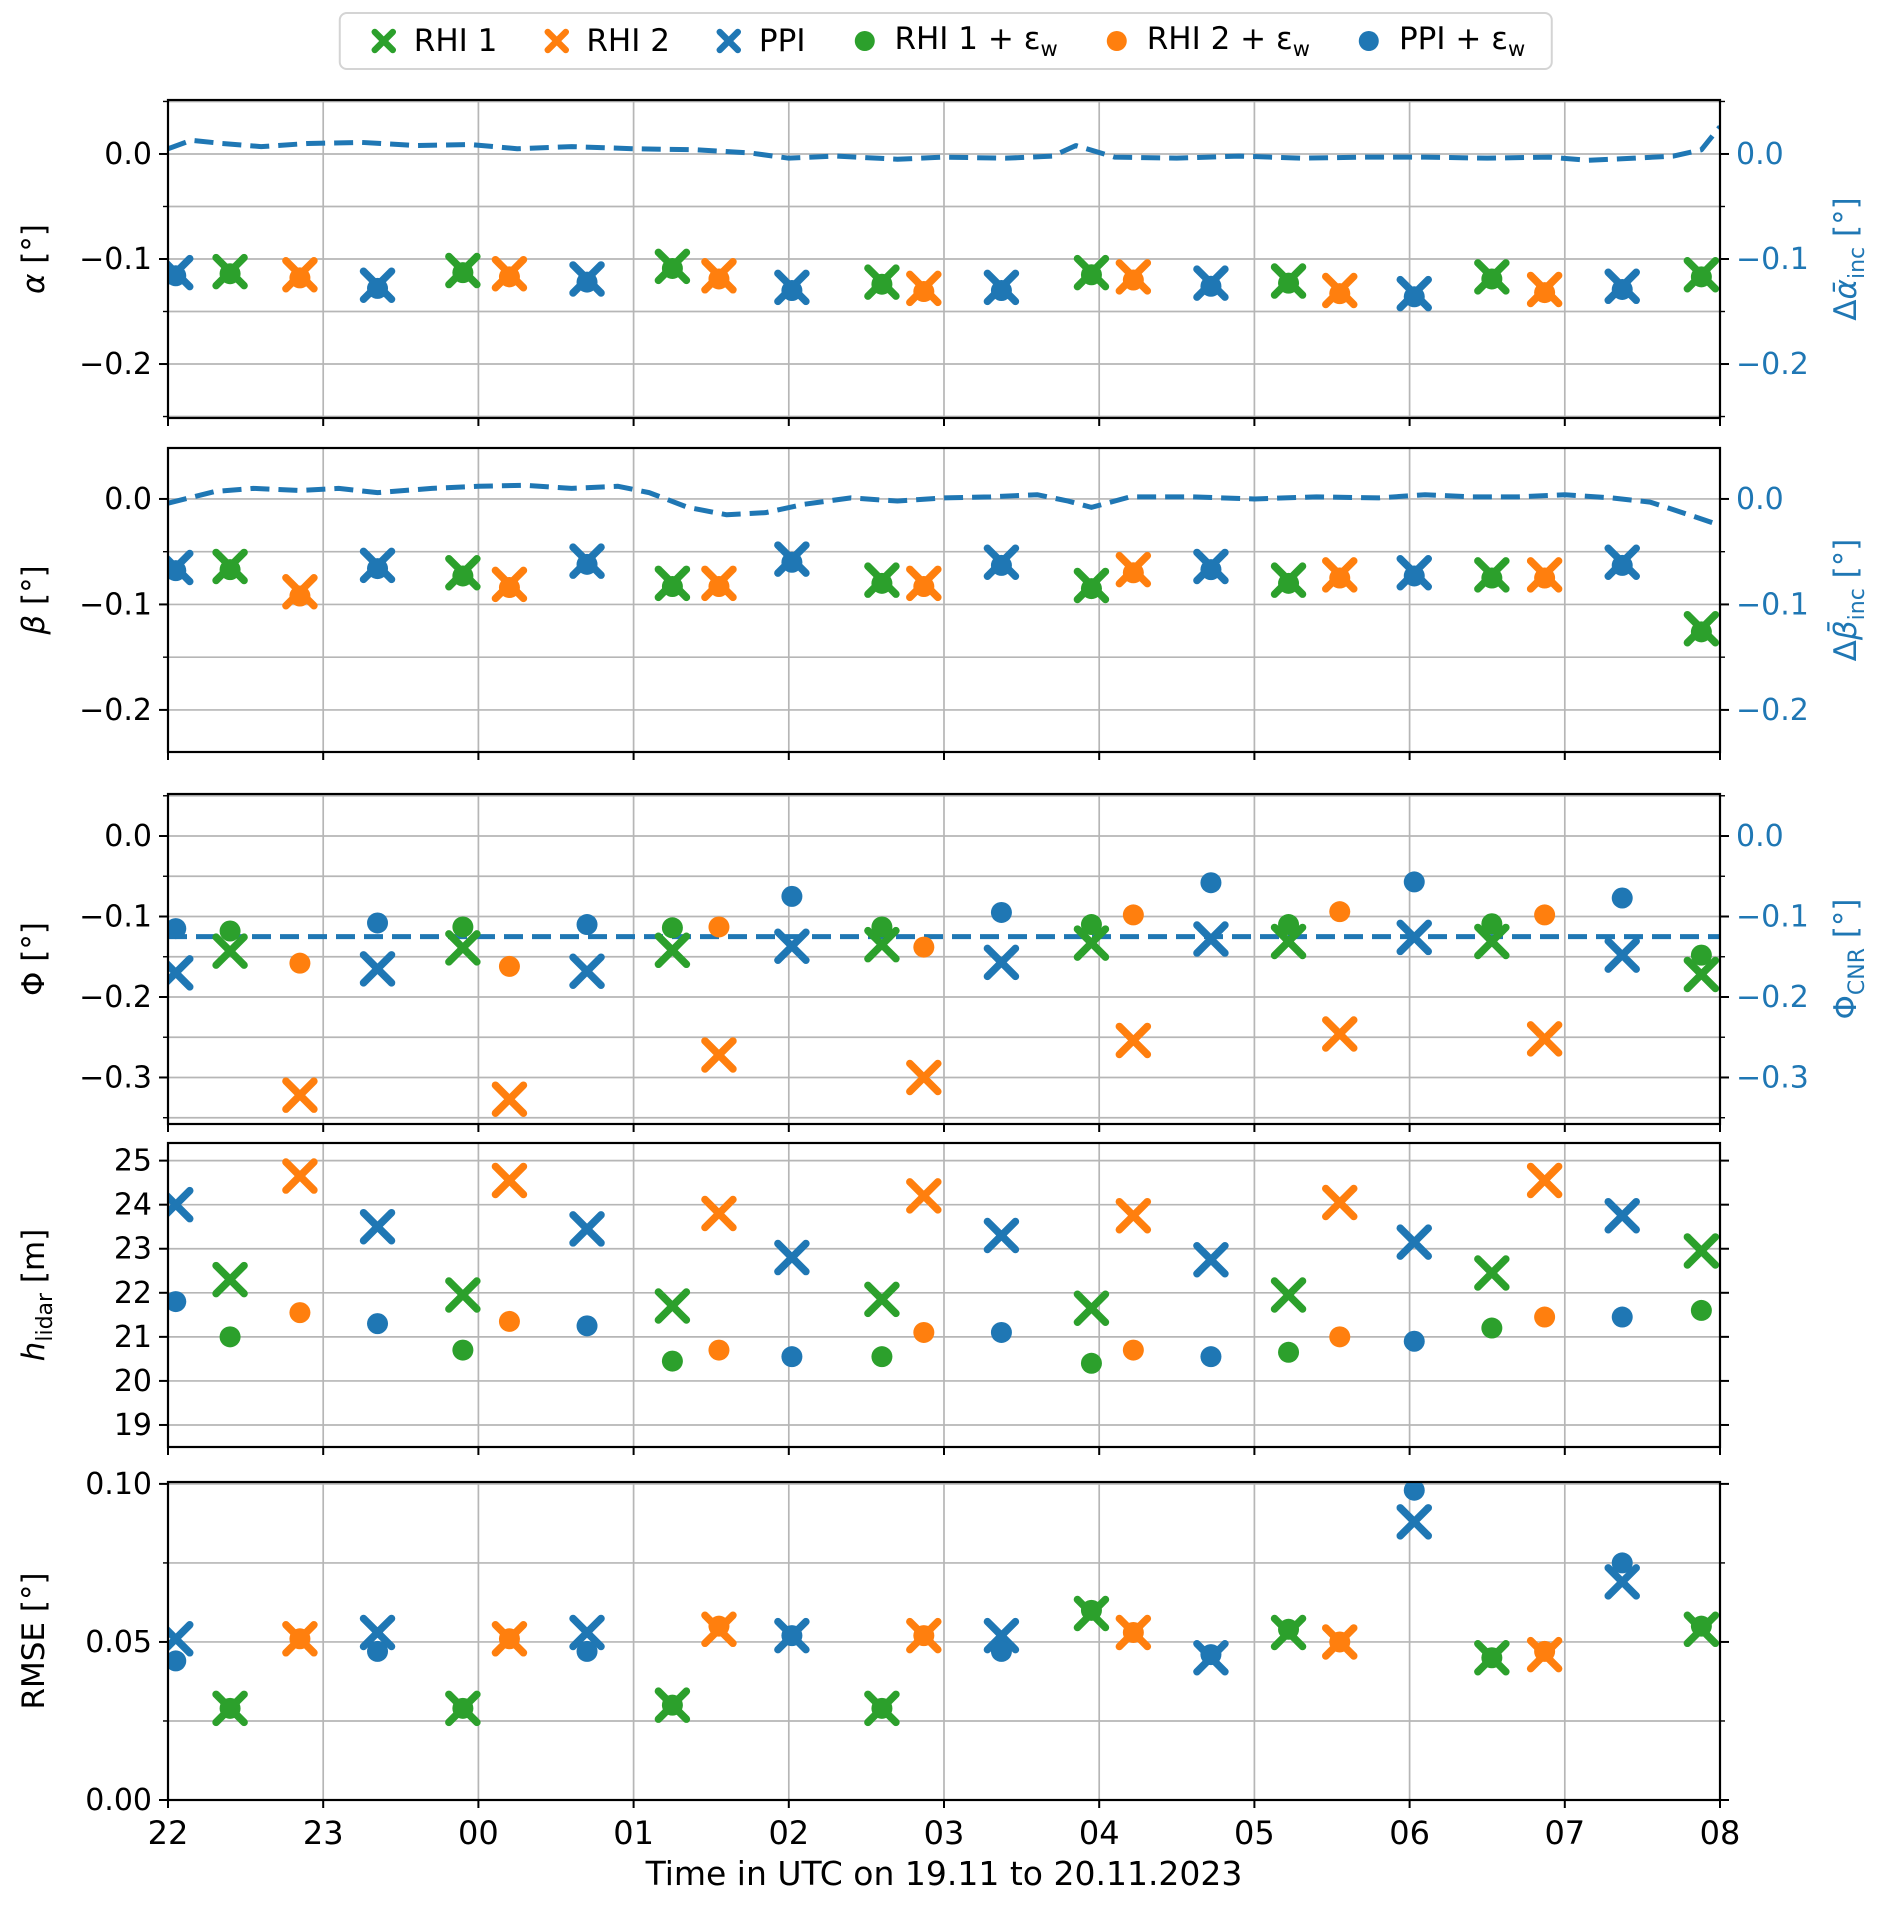 This screenshot has width=1892, height=1910. I want to click on x-tick-label: 04, so click(1099, 1833).